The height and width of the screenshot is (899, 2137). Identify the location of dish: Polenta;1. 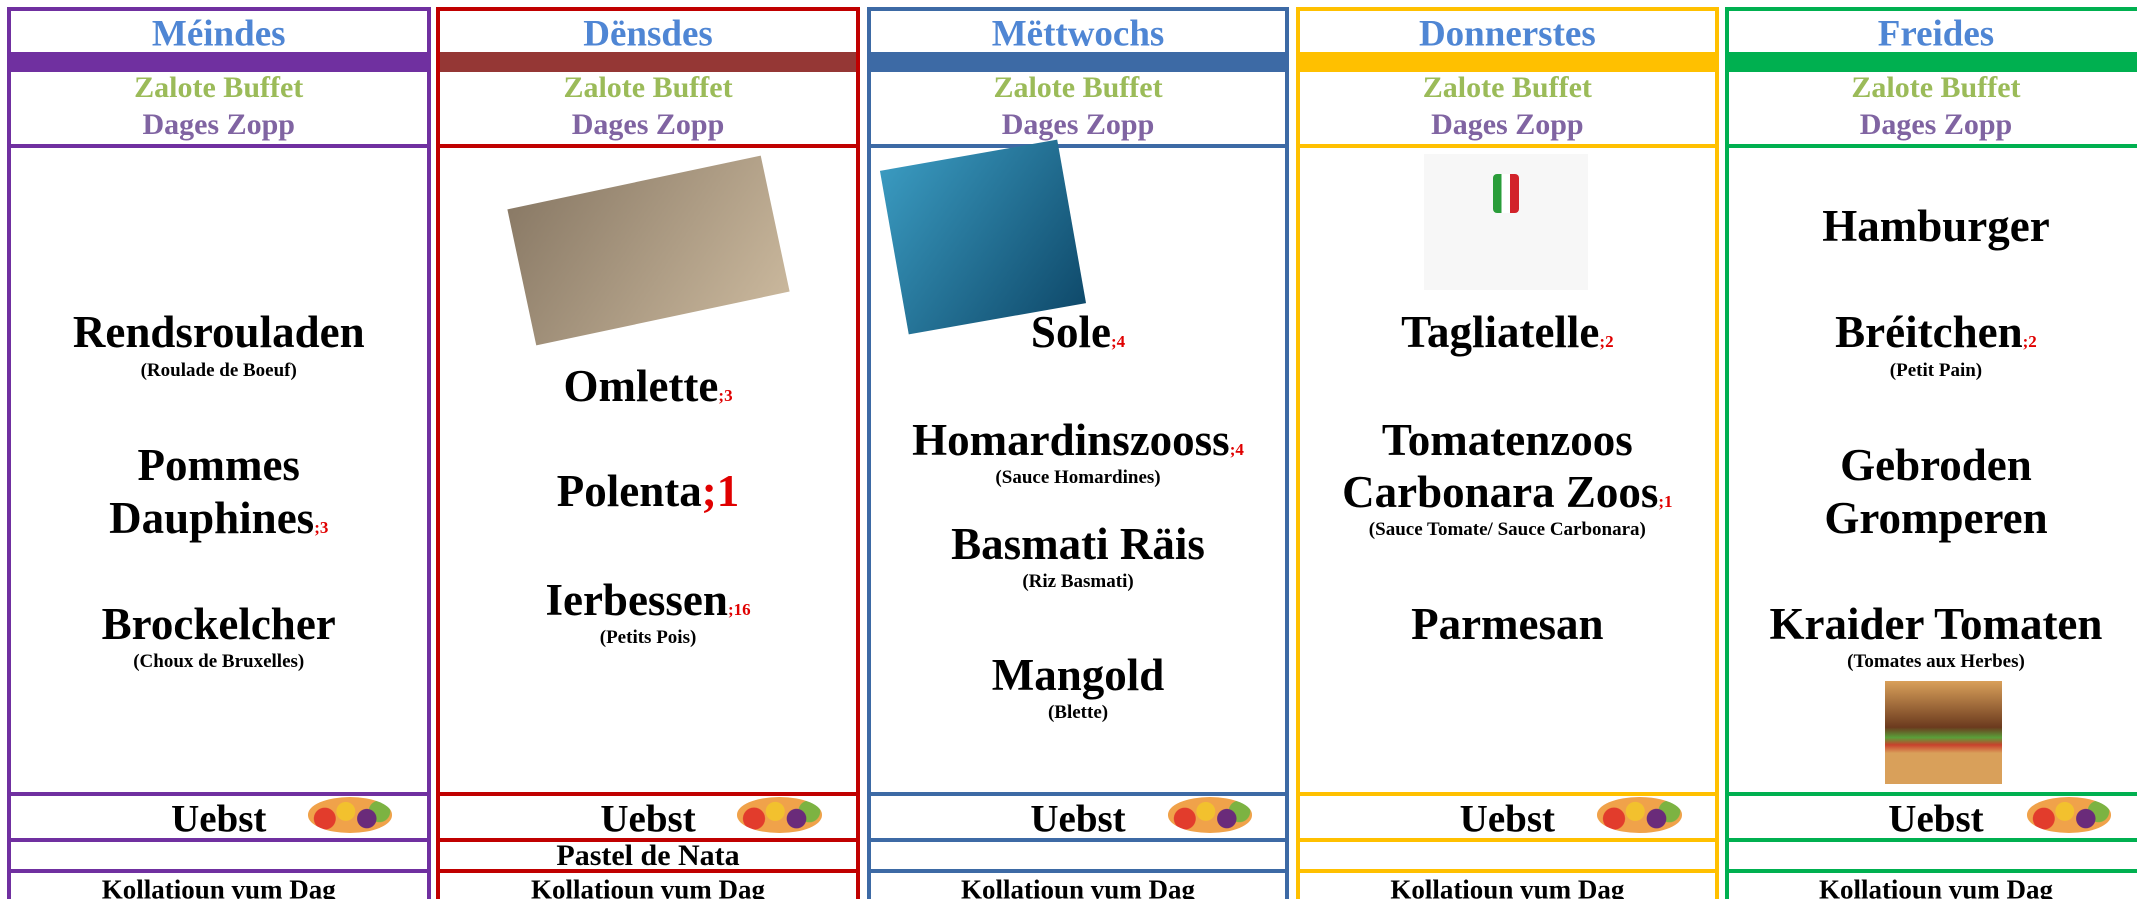
(648, 491).